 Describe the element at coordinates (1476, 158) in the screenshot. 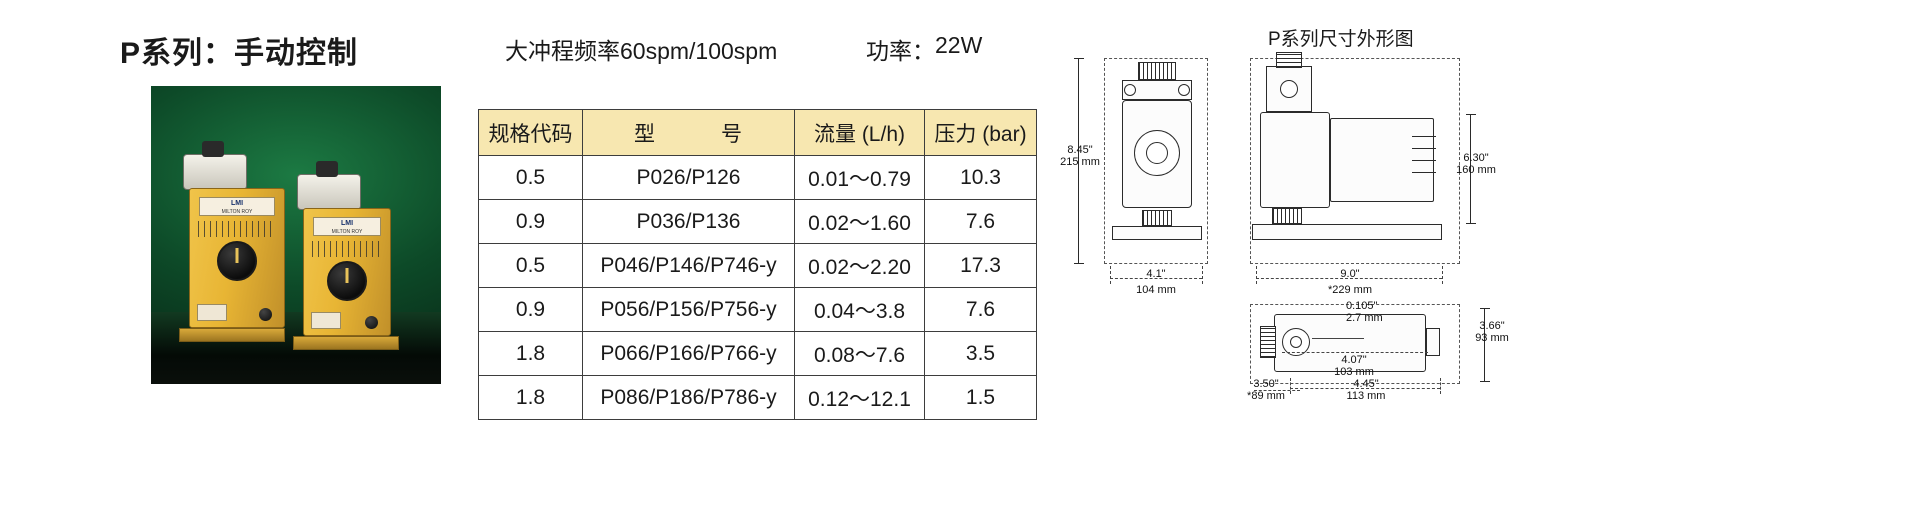

I see `side-height-in: 6.30"` at that location.